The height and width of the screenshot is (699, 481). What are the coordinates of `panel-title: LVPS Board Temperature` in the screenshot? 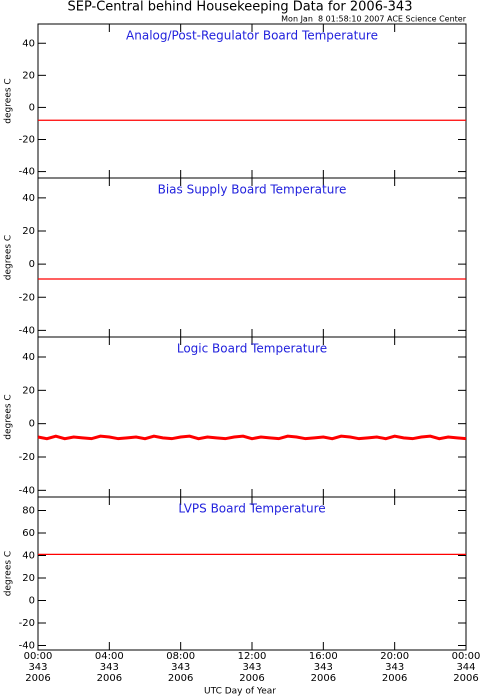 It's located at (251, 509).